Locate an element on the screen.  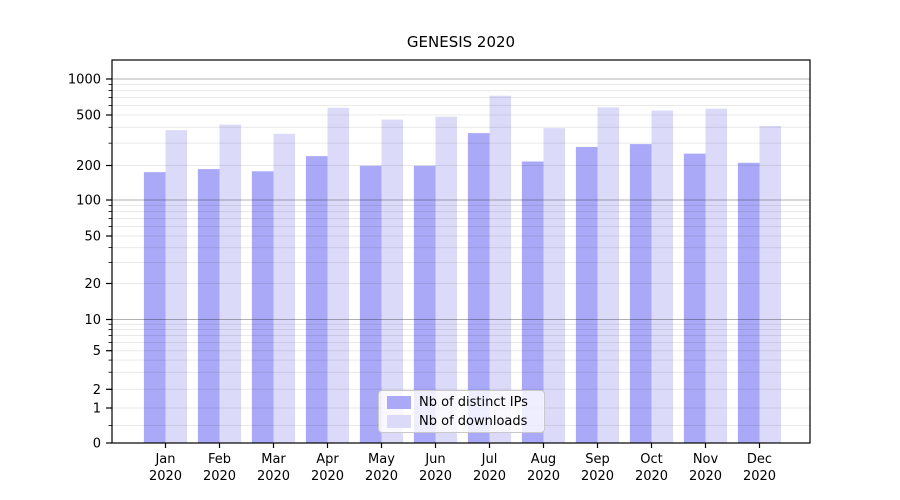
x-tick-year-nov: 2020 is located at coordinates (705, 476).